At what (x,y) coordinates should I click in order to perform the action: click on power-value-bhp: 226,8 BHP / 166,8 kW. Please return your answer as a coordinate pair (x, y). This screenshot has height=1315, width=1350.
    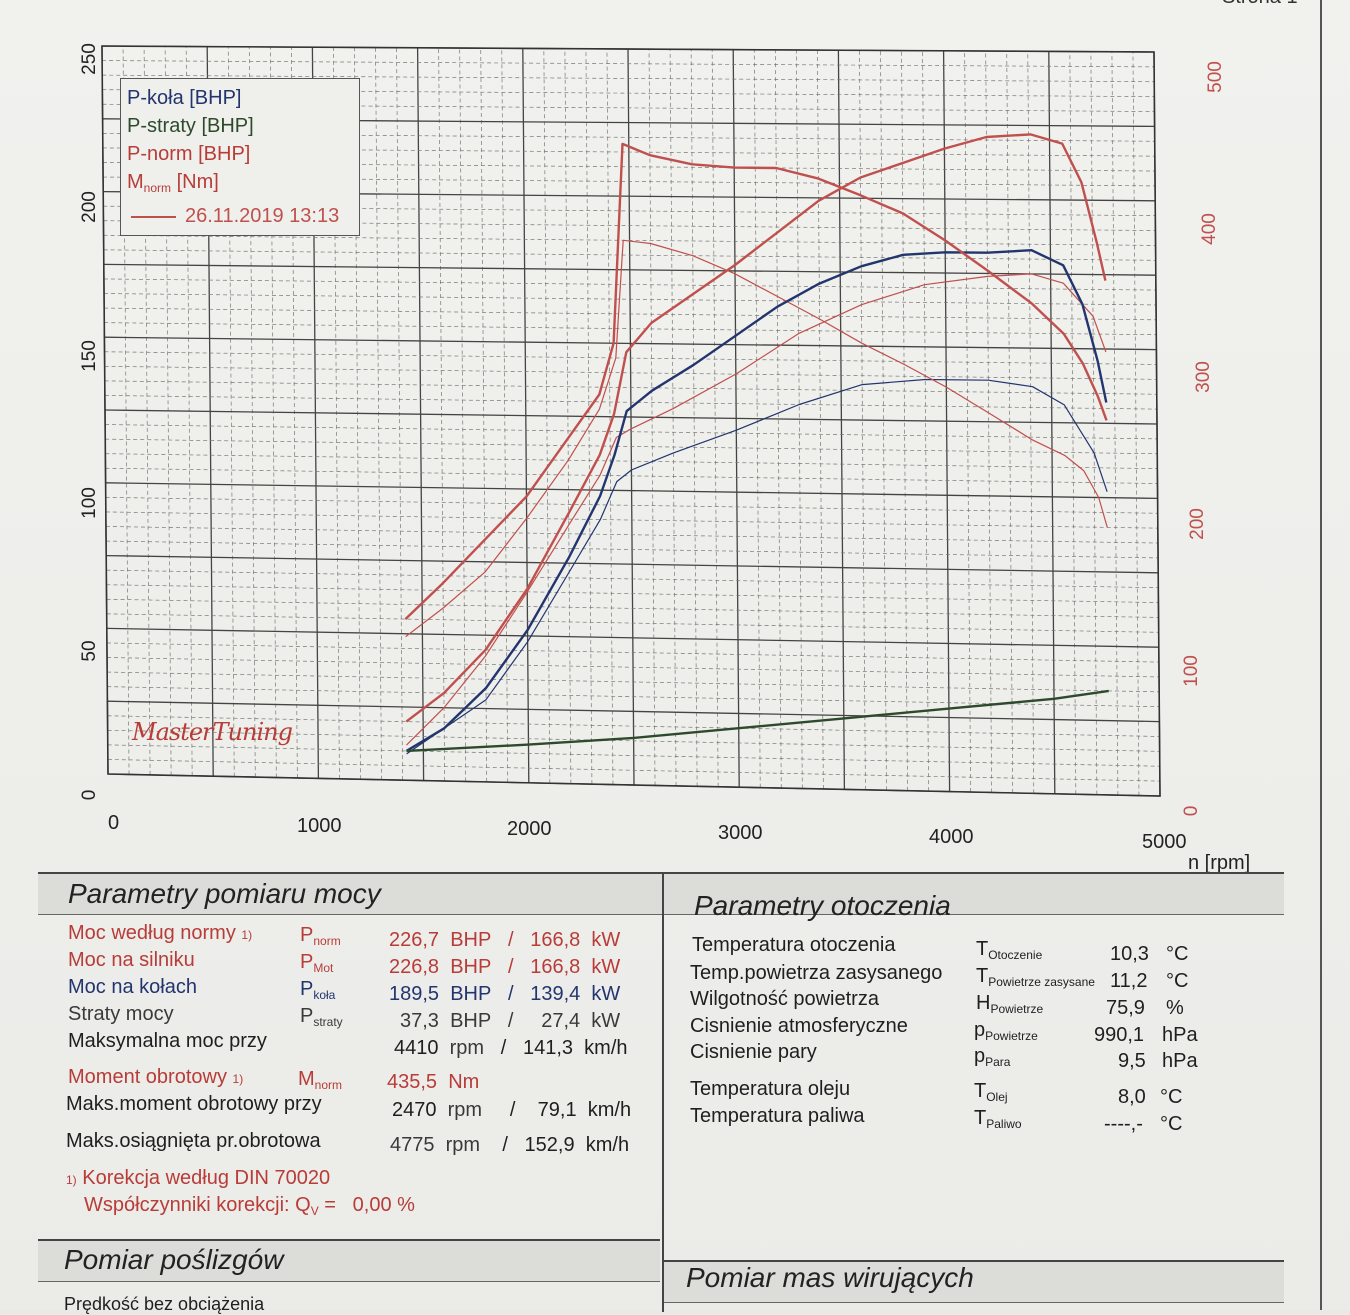
    Looking at the image, I should click on (505, 967).